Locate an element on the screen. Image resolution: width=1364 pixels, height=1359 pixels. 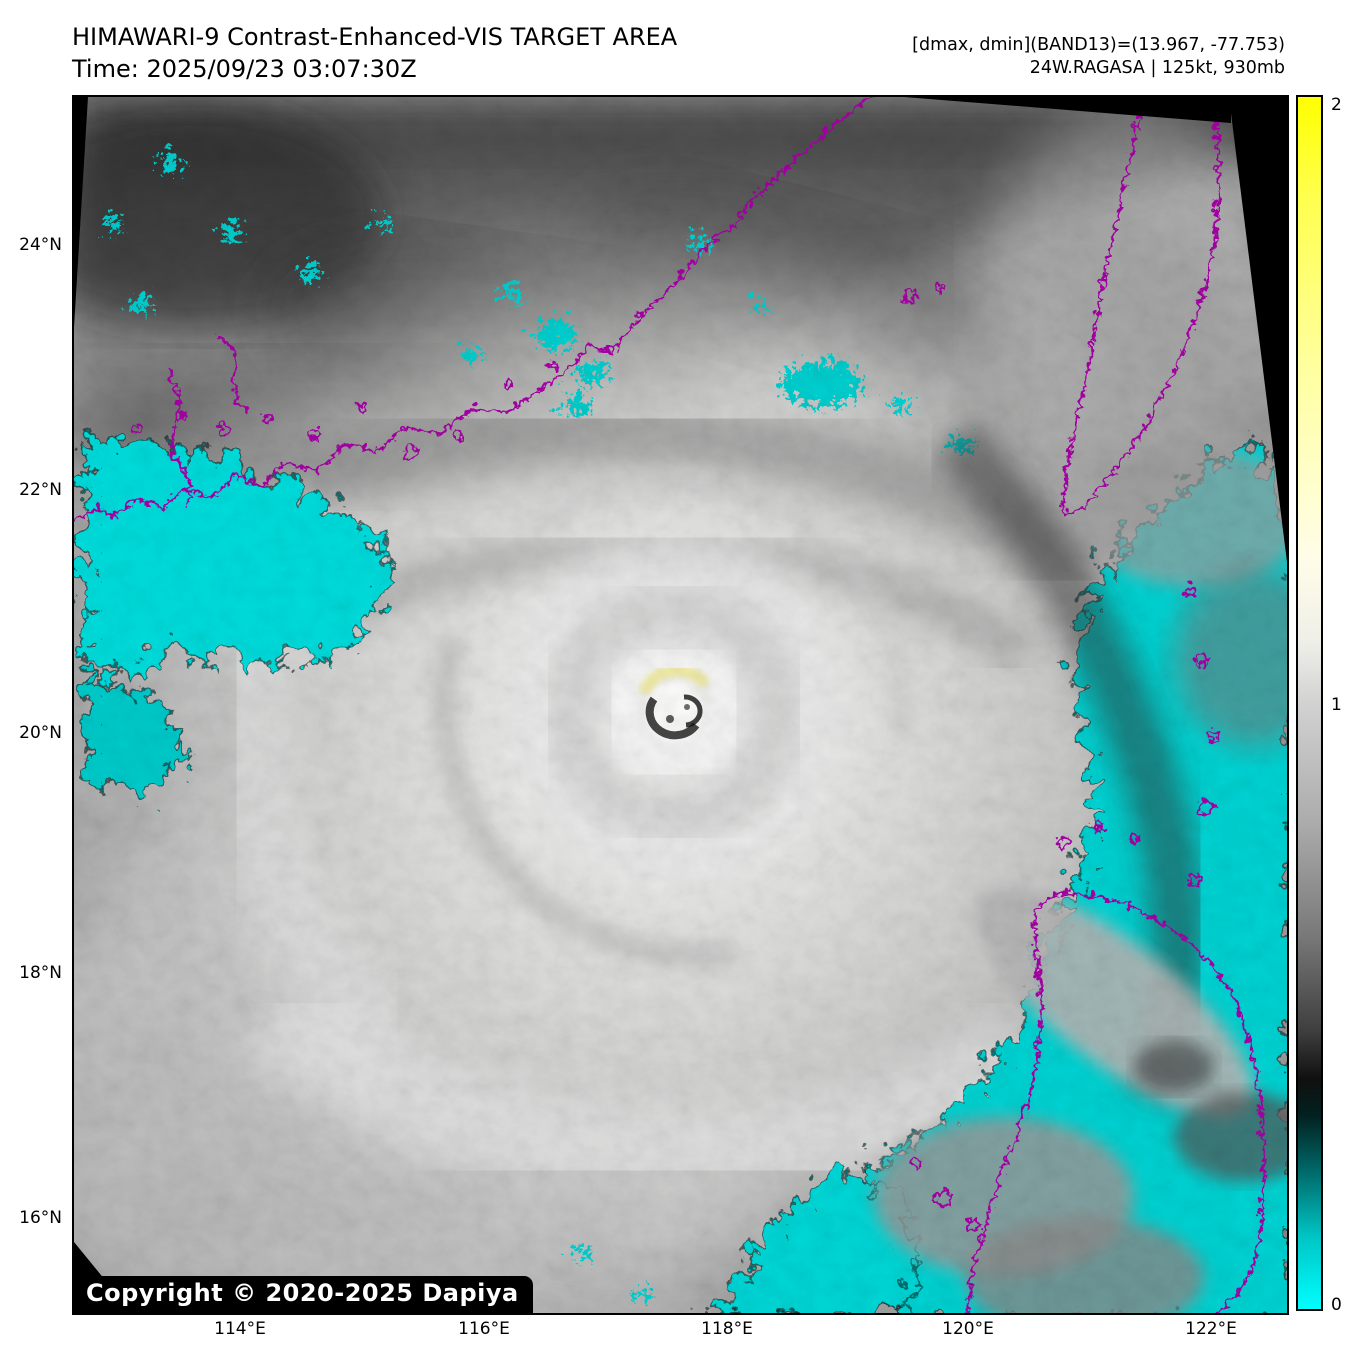
storm-info-text: 24W.RAGASA | 125kt, 930mb is located at coordinates (1157, 68).